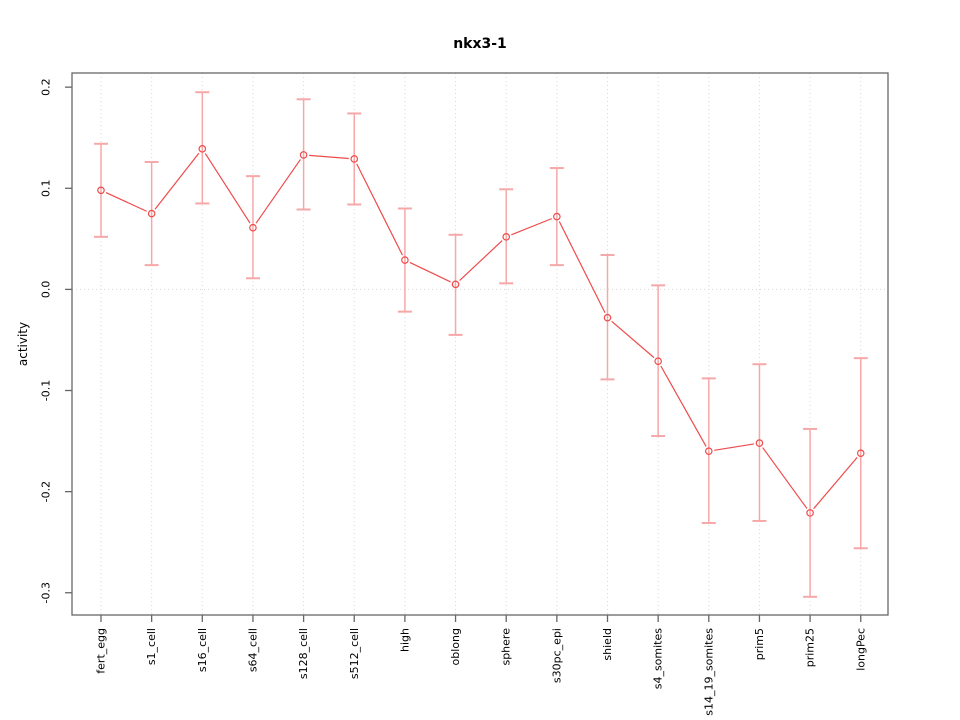  I want to click on x-tick-label: s1_cell, so click(151, 646).